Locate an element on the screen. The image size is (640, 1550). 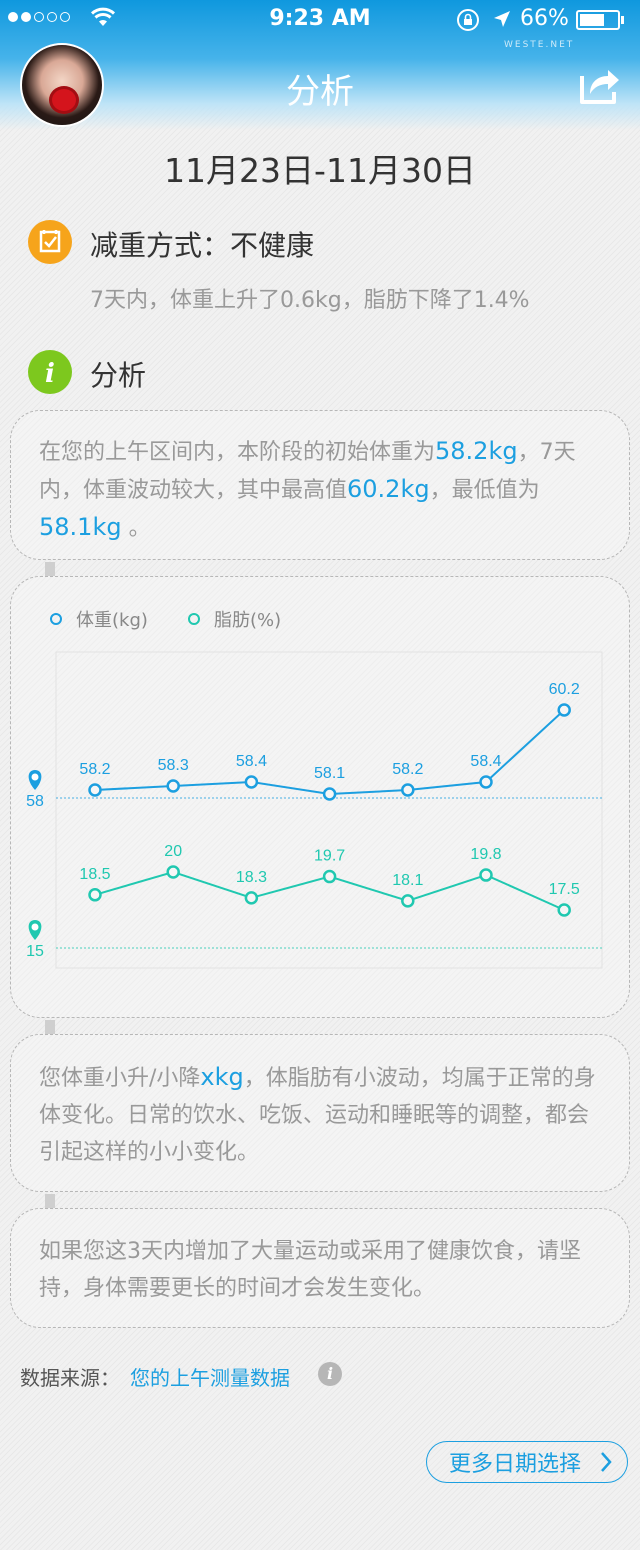
fat-data-label: 20 is located at coordinates (173, 851).